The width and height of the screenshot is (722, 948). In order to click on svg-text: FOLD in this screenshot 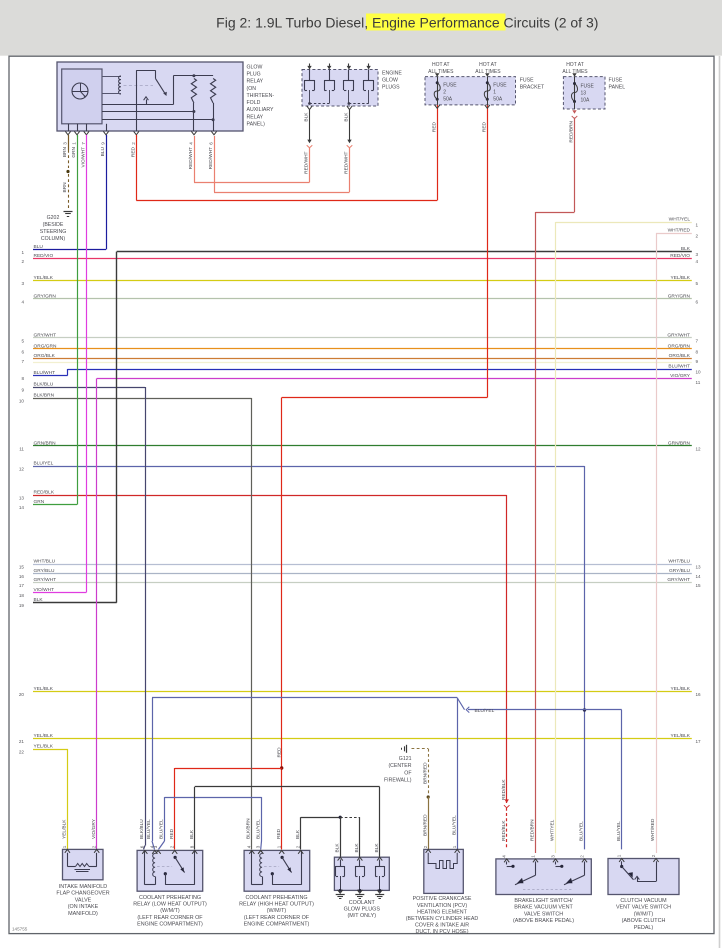, I will do `click(254, 103)`.